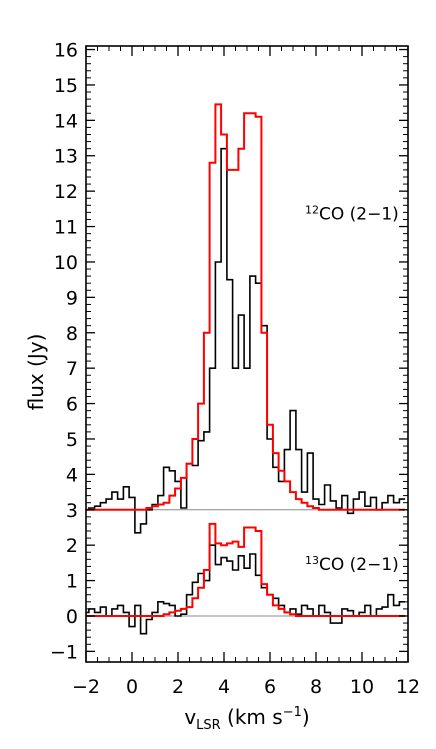  Describe the element at coordinates (66, 157) in the screenshot. I see `y-tick-label: 13` at that location.